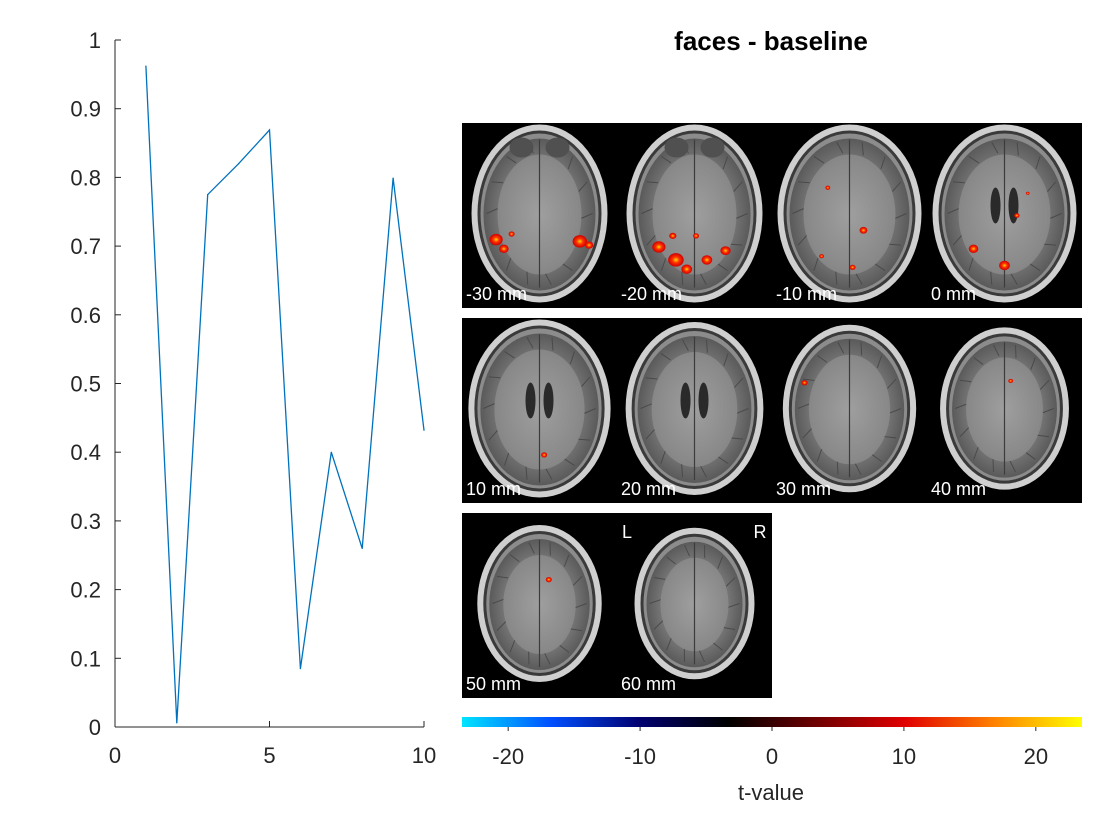 The image size is (1120, 840). Describe the element at coordinates (640, 756) in the screenshot. I see `colorbar-tick-label: -10` at that location.